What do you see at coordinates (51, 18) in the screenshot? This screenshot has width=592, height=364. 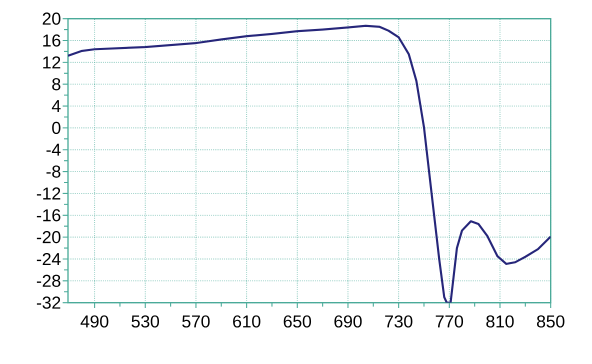 I see `y-tick-label: 20` at bounding box center [51, 18].